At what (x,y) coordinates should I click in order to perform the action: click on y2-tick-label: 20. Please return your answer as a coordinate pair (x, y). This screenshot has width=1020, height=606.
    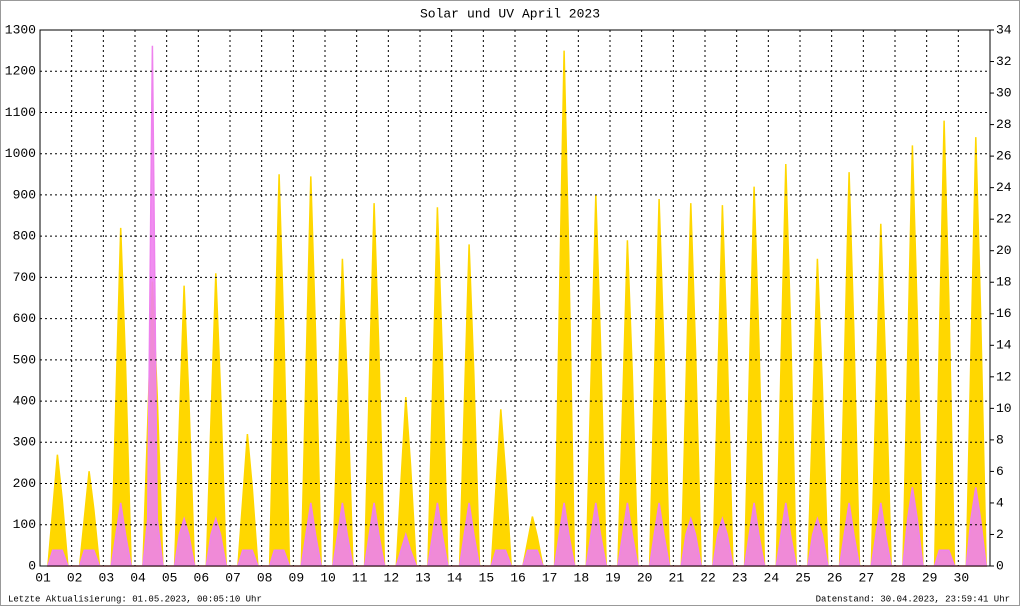
    Looking at the image, I should click on (1004, 250).